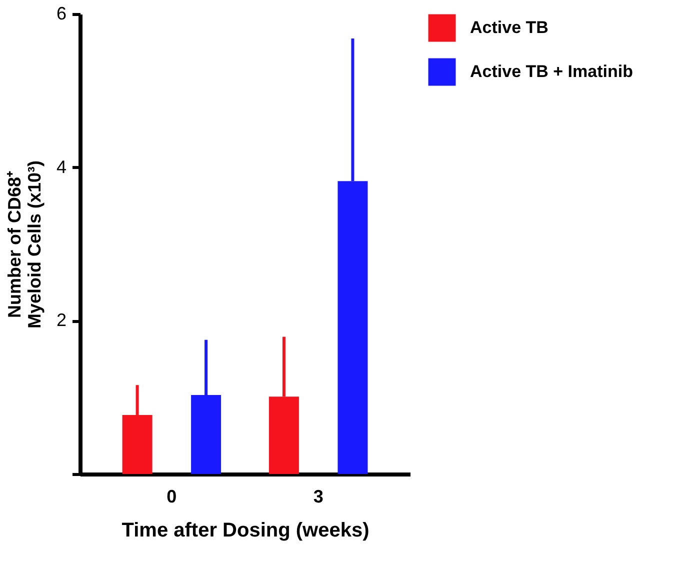  Describe the element at coordinates (509, 27) in the screenshot. I see `legend-label: Active TB` at that location.